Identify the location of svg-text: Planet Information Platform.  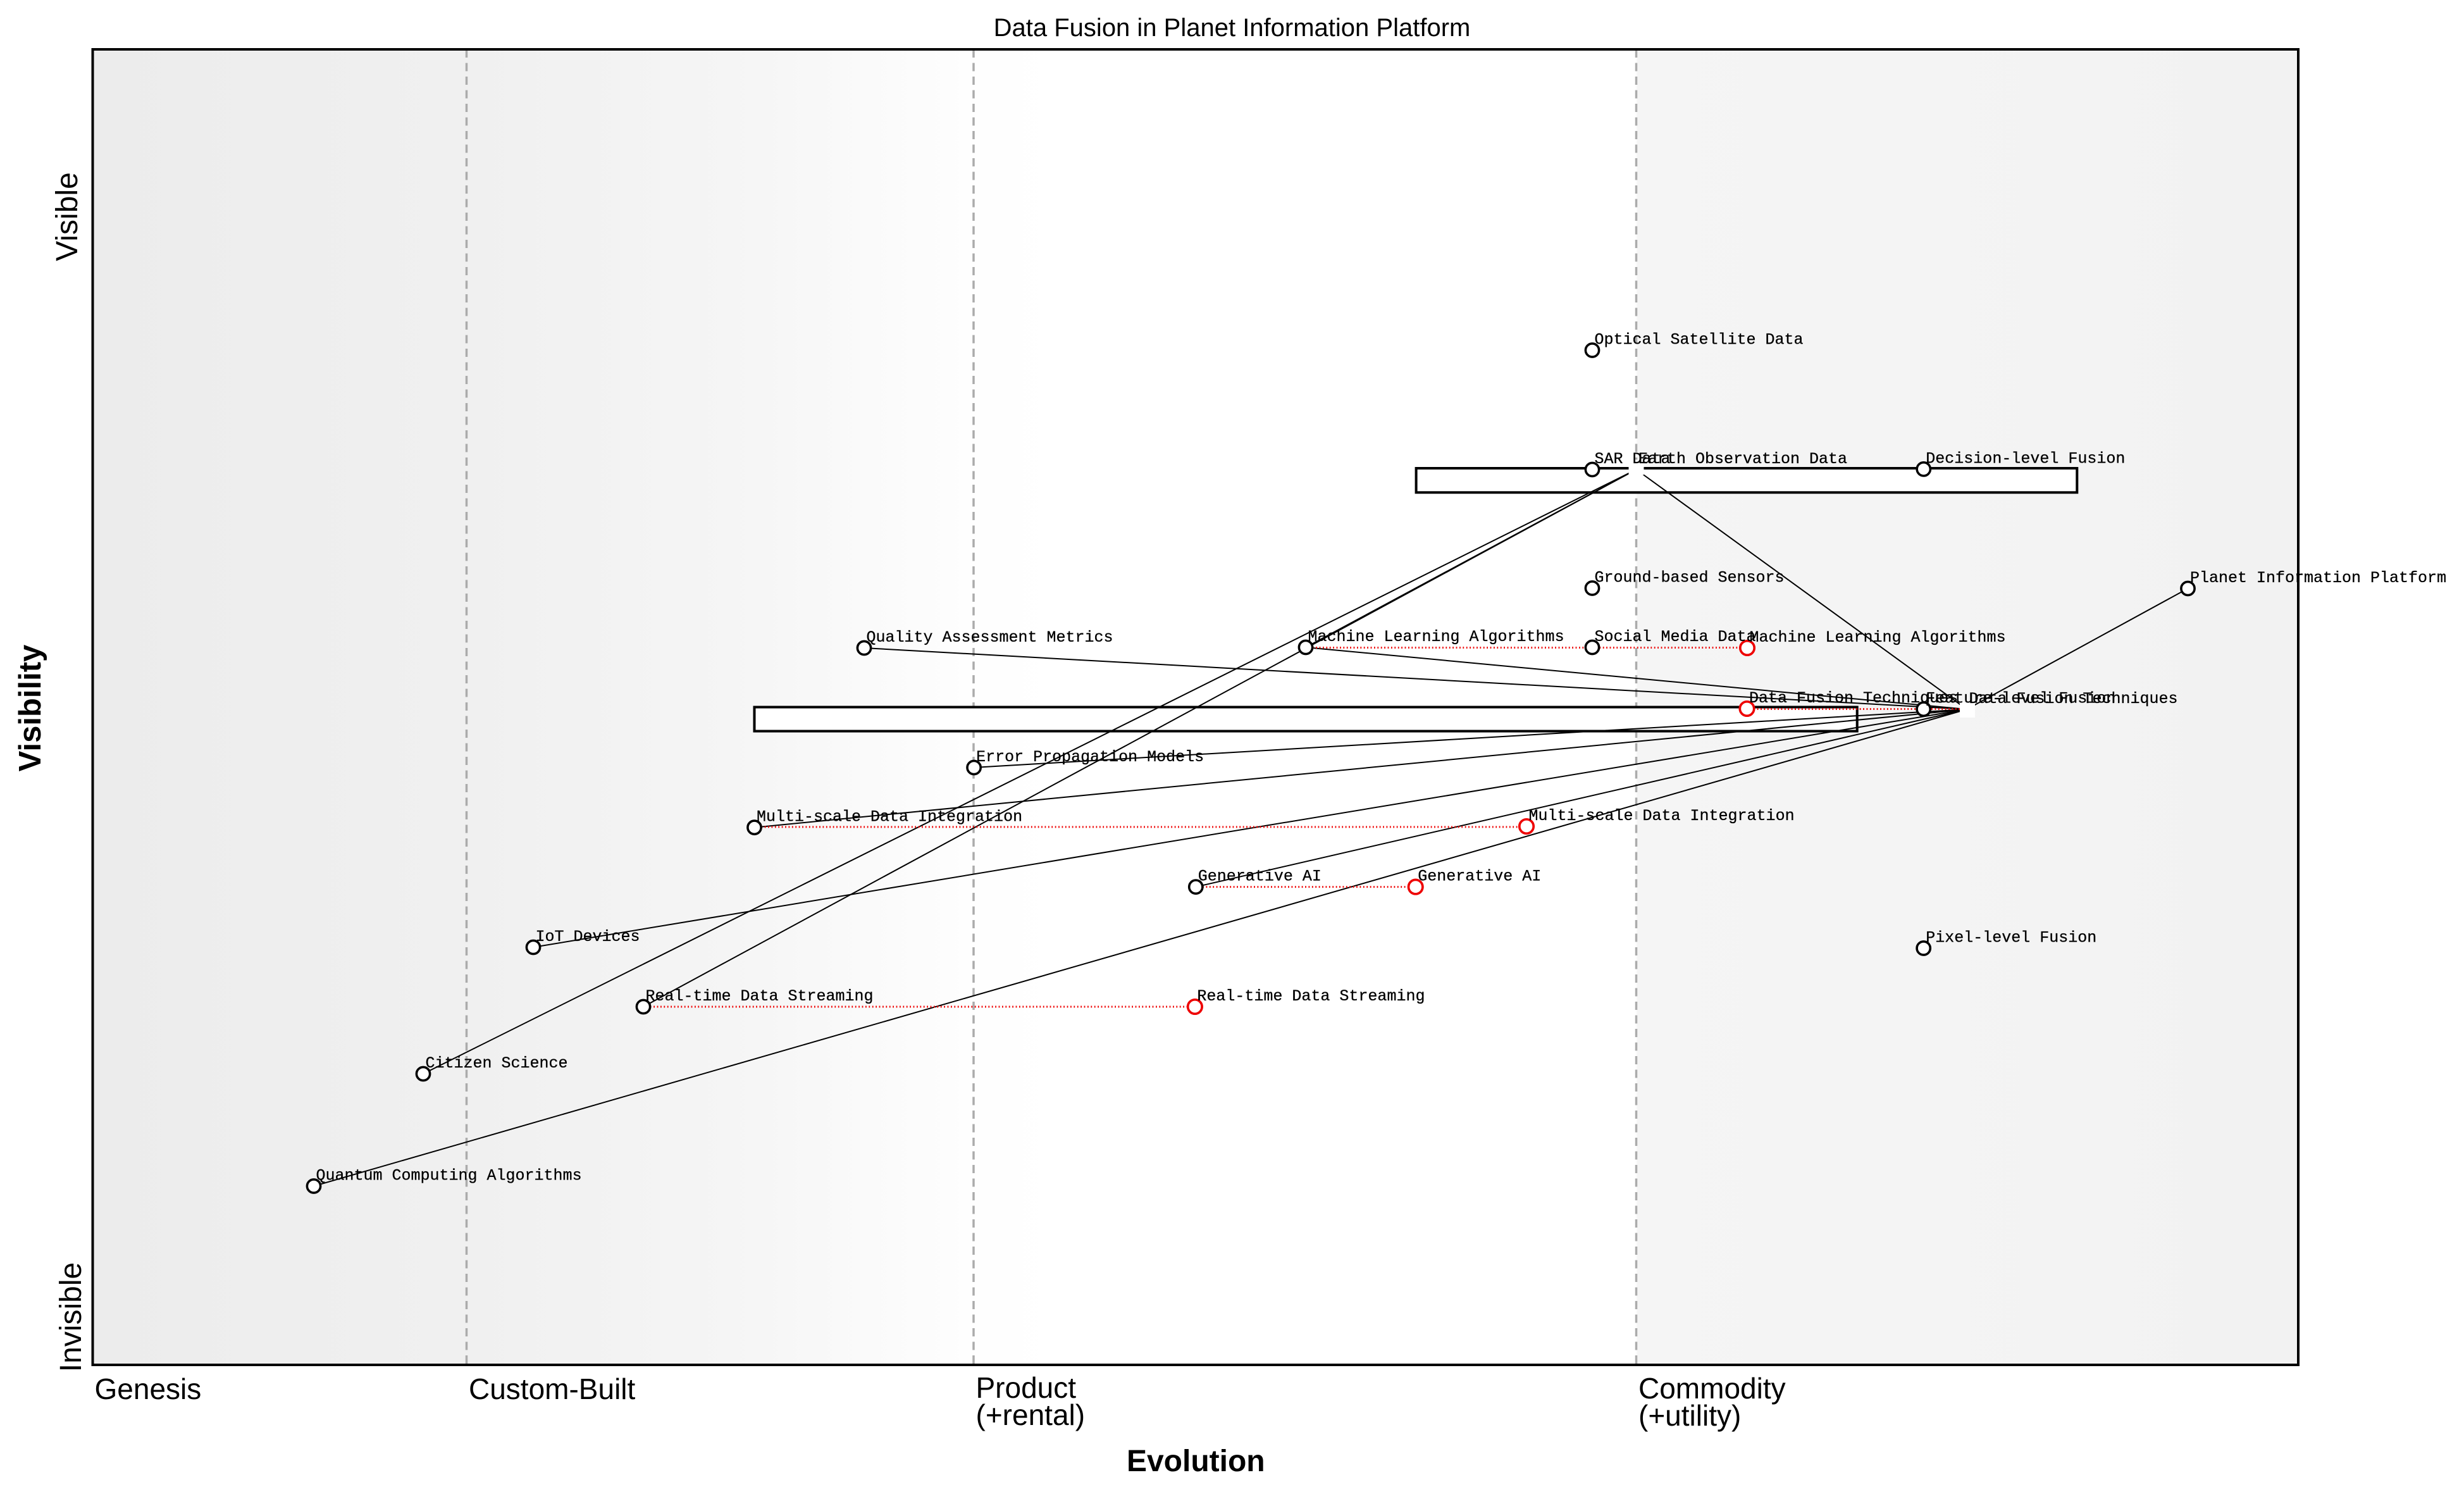
(2318, 578).